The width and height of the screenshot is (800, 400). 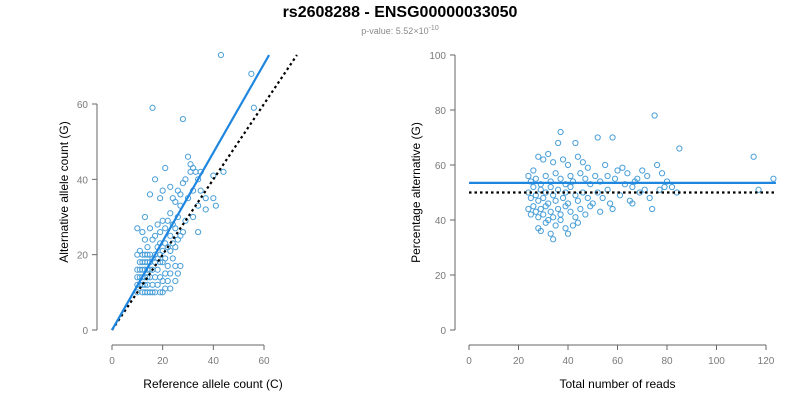 What do you see at coordinates (441, 221) in the screenshot?
I see `y-tick-label-2: 40` at bounding box center [441, 221].